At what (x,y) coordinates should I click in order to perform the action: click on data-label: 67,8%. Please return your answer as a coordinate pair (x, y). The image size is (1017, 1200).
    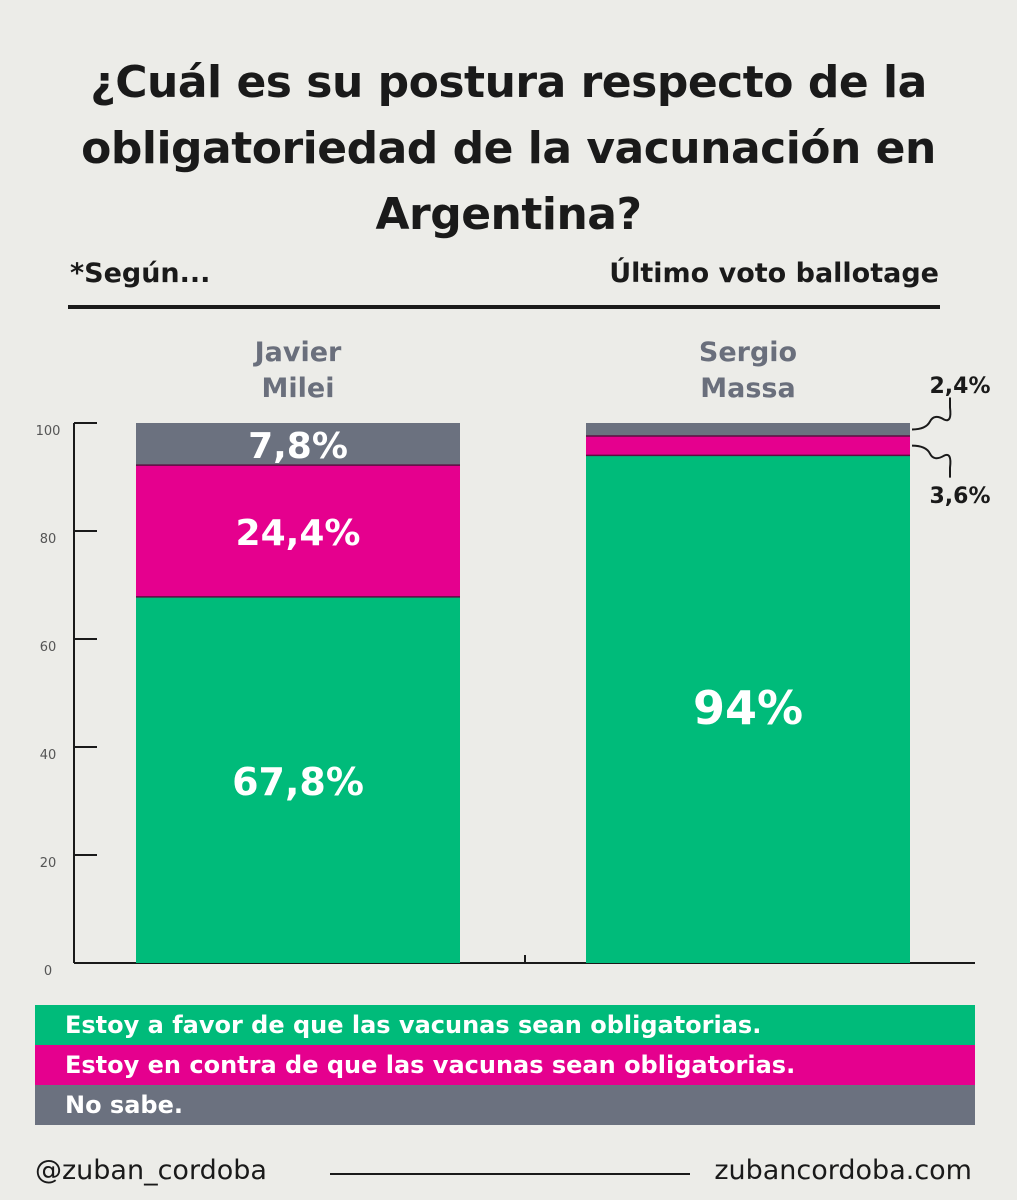
    Looking at the image, I should click on (298, 782).